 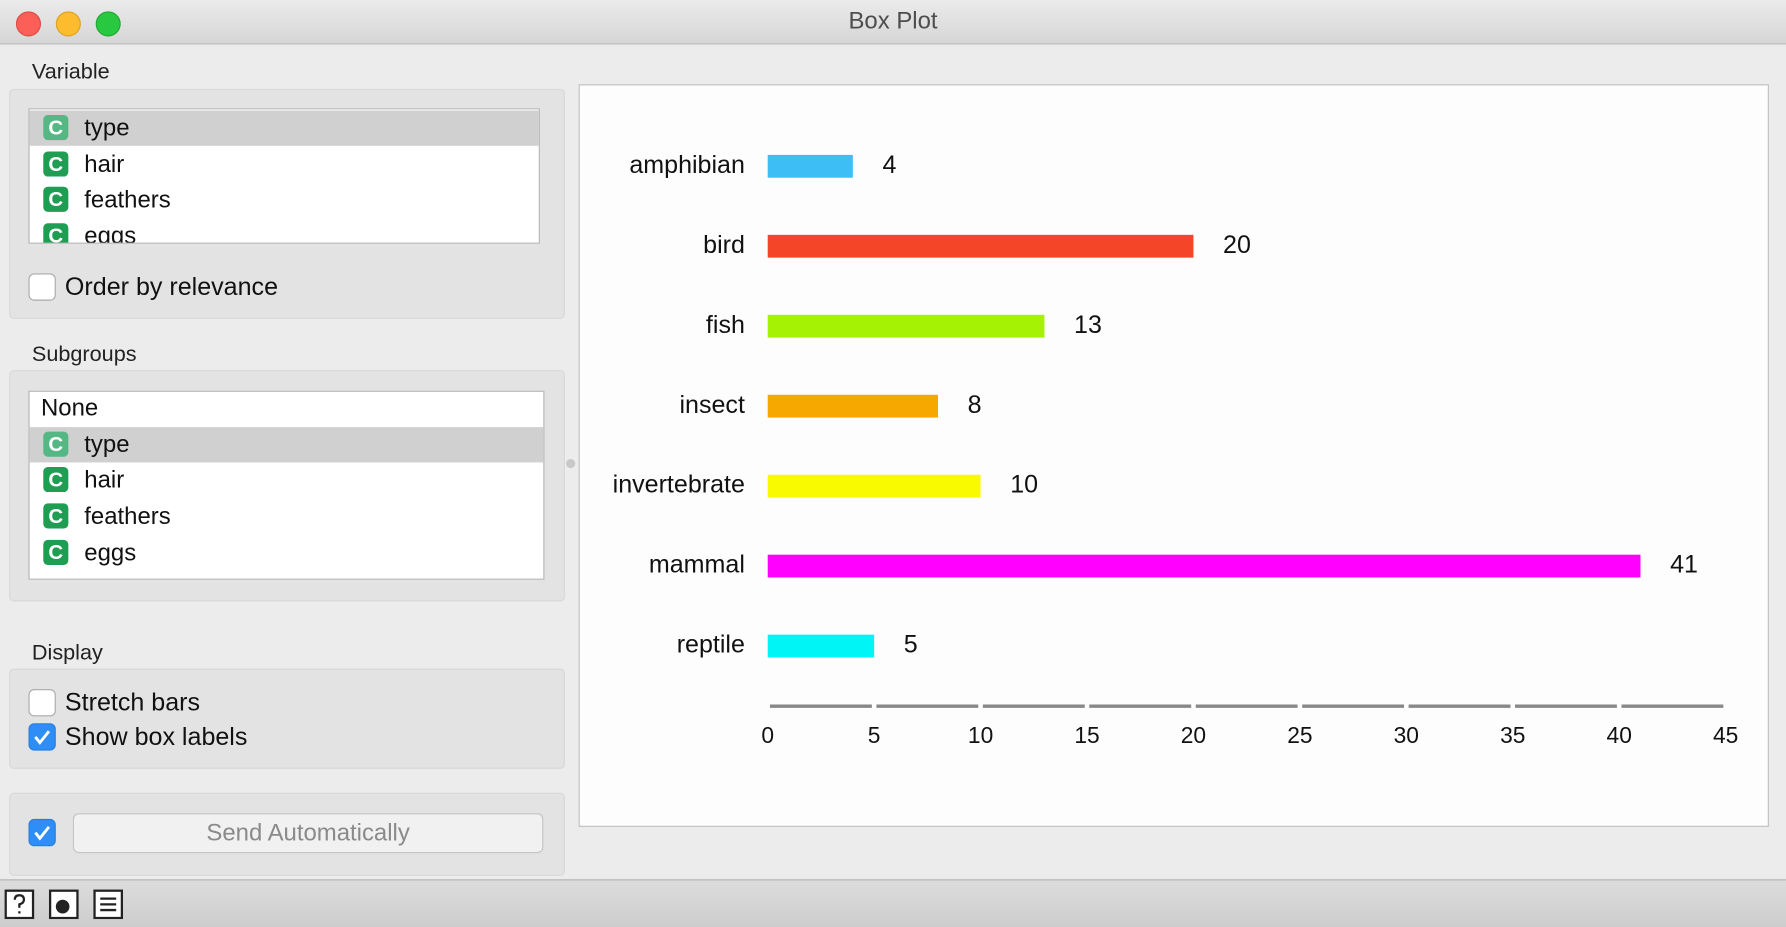 I want to click on category-label: invertebrate, so click(x=679, y=485).